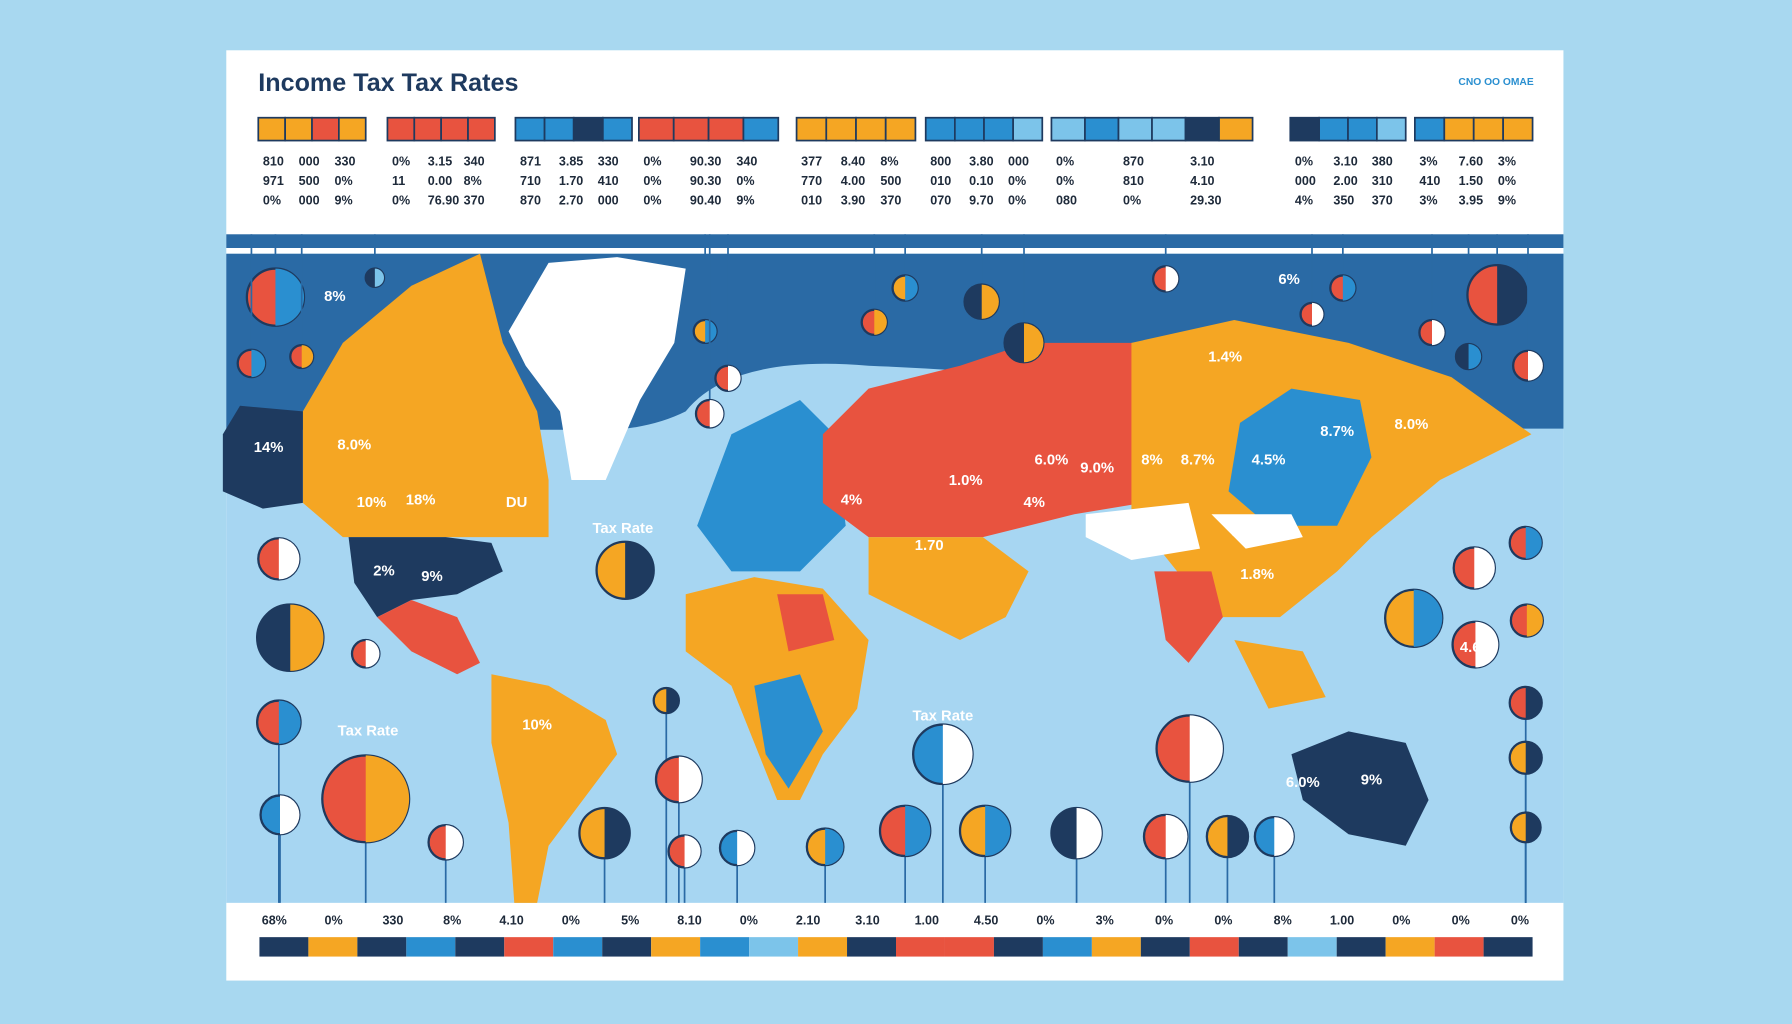 The height and width of the screenshot is (1024, 1792). I want to click on europe, so click(771, 486).